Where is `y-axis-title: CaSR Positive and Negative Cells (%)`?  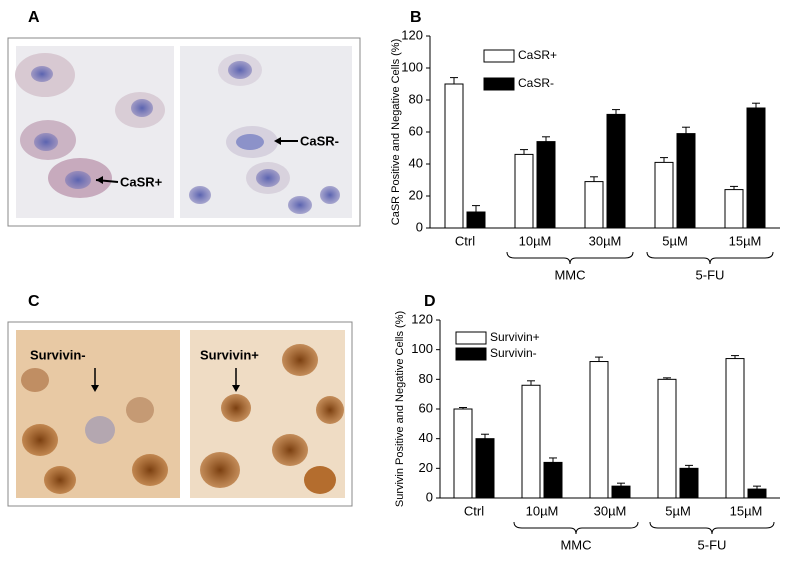
y-axis-title: CaSR Positive and Negative Cells (%) is located at coordinates (396, 132).